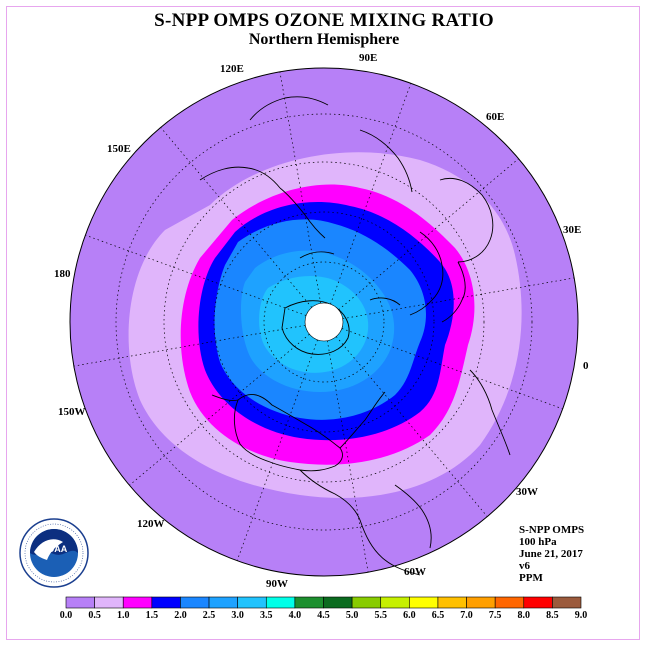  I want to click on longitude-label-150e: 150E, so click(119, 149).